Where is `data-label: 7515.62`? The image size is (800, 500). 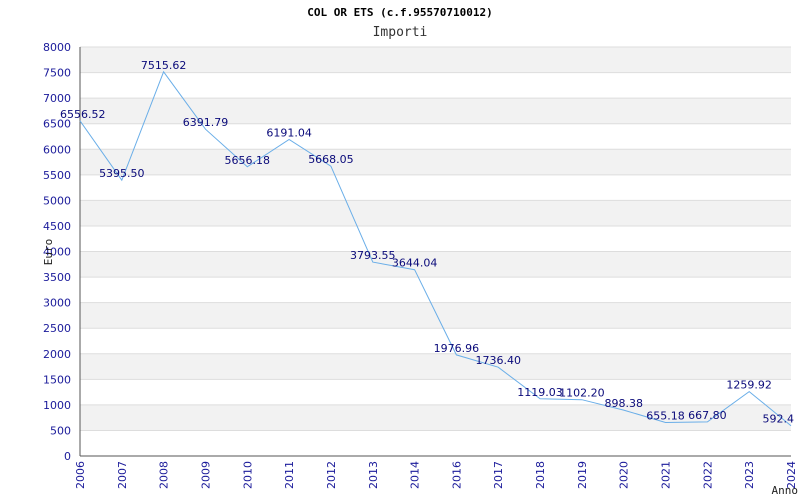
data-label: 7515.62 is located at coordinates (164, 65).